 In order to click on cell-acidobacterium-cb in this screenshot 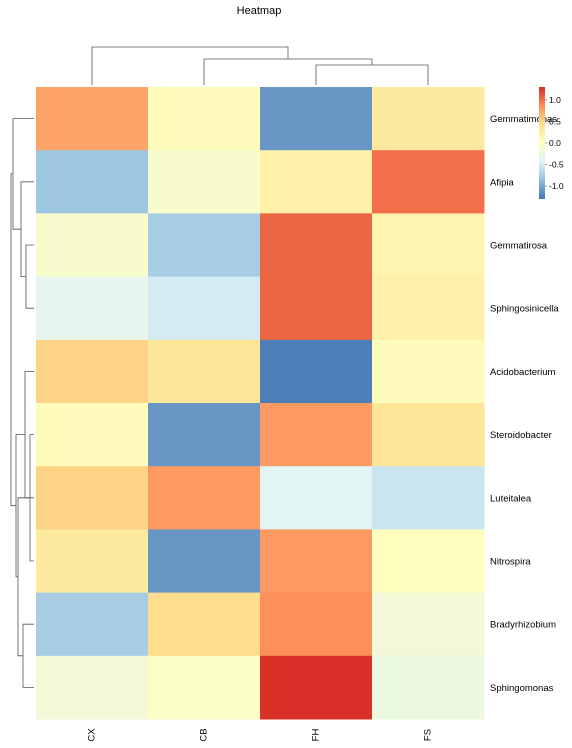, I will do `click(204, 371)`.